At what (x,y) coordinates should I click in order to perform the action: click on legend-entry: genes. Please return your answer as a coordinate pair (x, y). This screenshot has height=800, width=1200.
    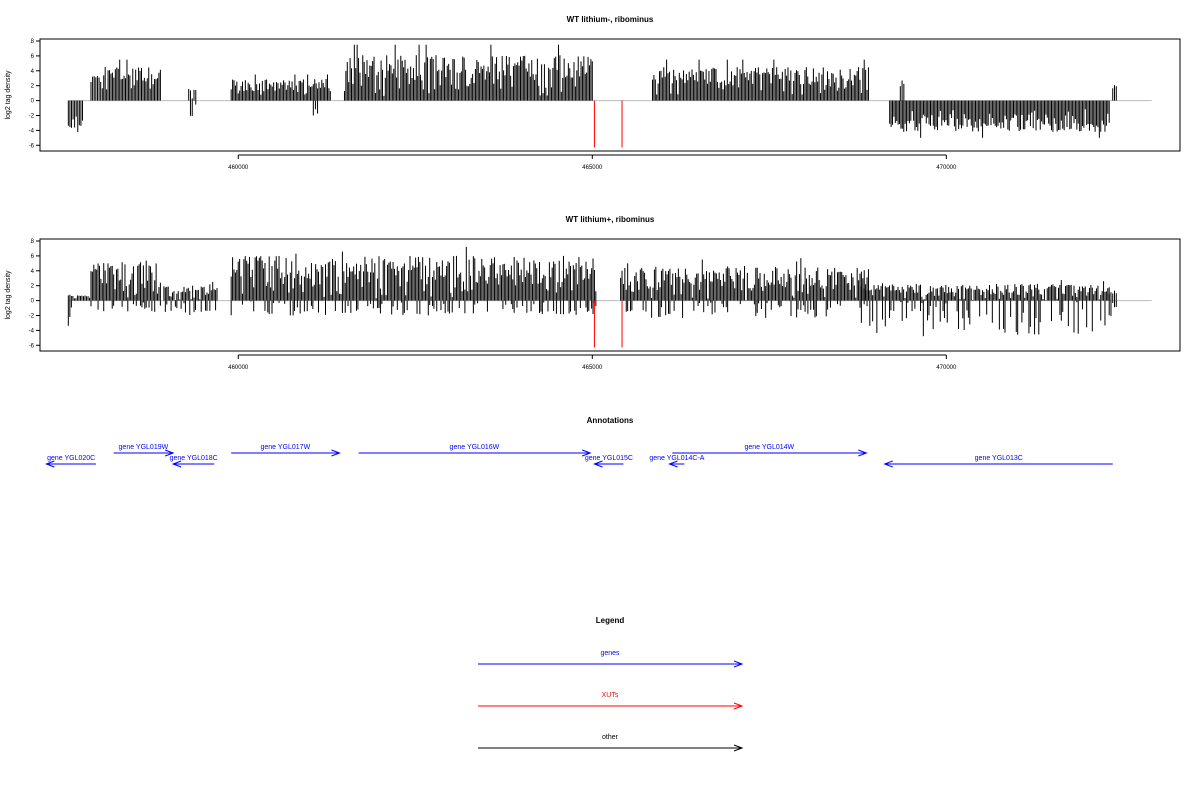
    Looking at the image, I should click on (611, 659).